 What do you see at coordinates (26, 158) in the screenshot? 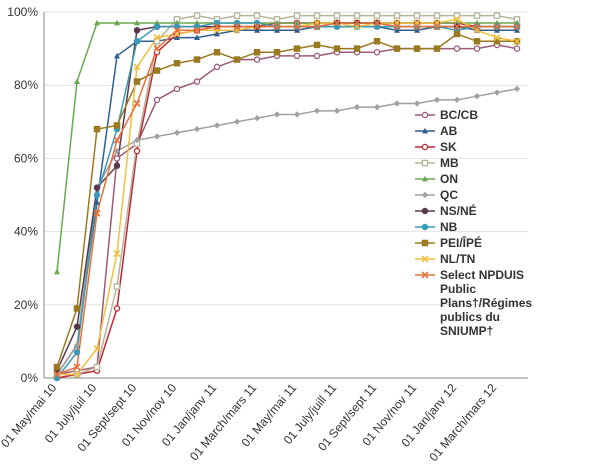
I see `y-tick-label: 60%` at bounding box center [26, 158].